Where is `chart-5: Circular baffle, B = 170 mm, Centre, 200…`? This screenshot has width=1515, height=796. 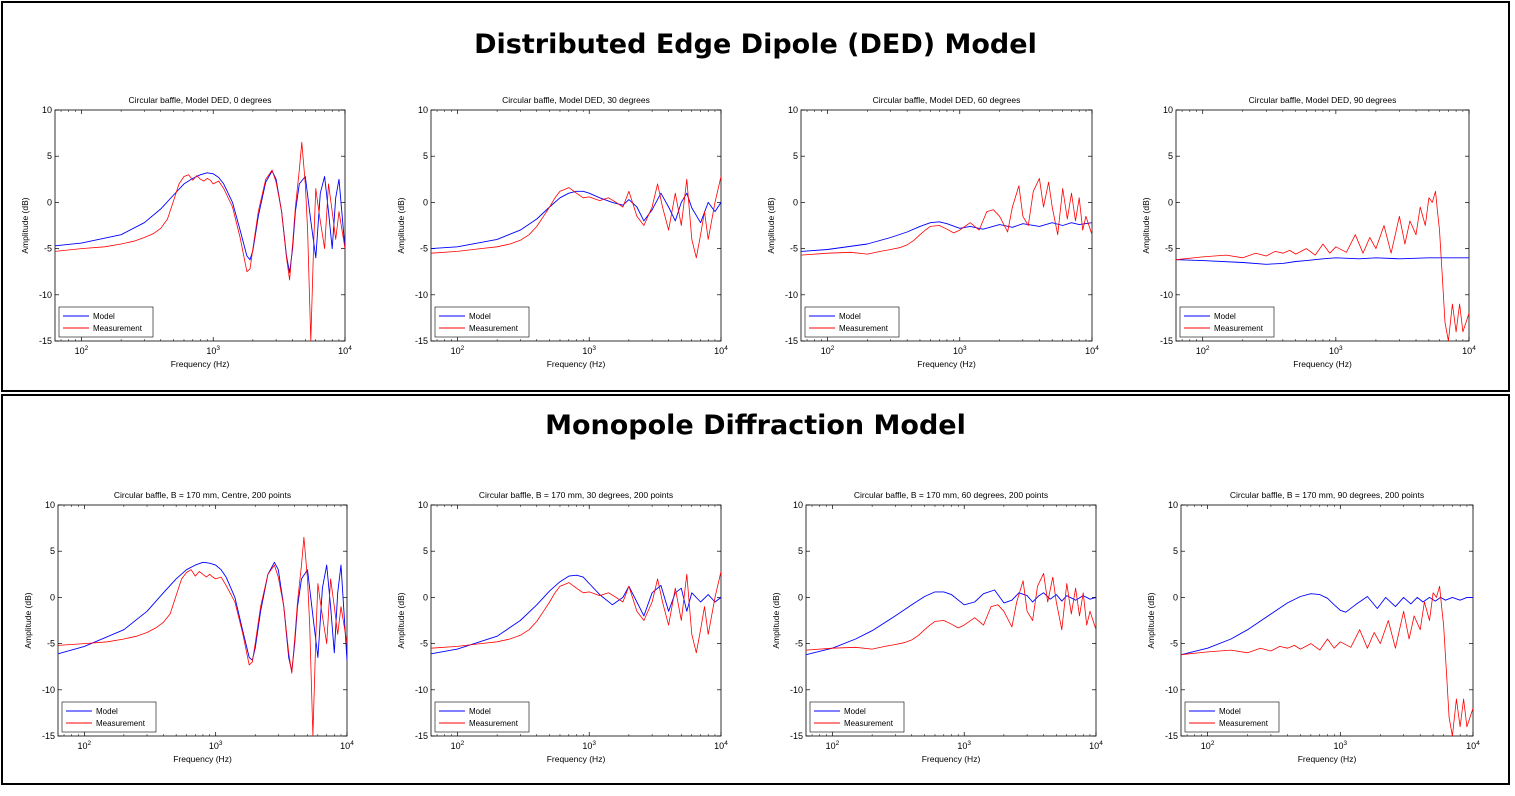
chart-5: Circular baffle, B = 170 mm, Centre, 200… is located at coordinates (188, 627).